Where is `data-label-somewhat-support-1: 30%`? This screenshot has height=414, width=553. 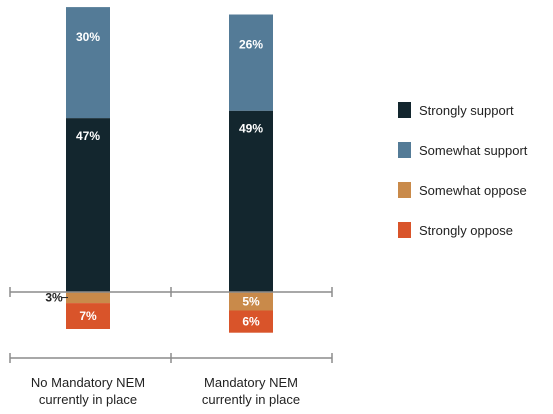
data-label-somewhat-support-1: 30% is located at coordinates (88, 37).